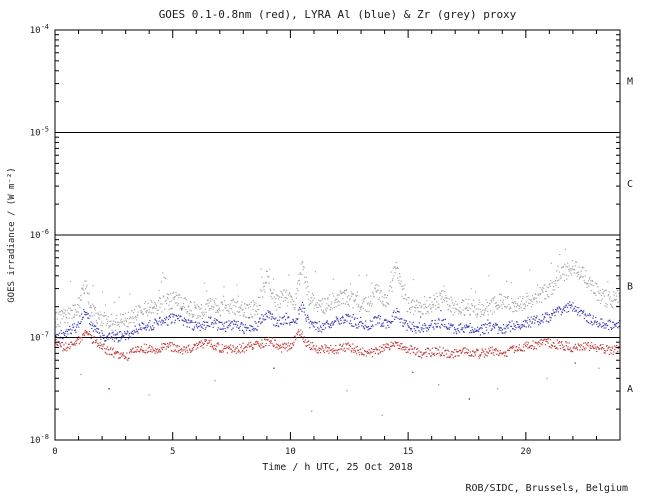 The width and height of the screenshot is (650, 500). I want to click on x-tick-label: 20, so click(525, 452).